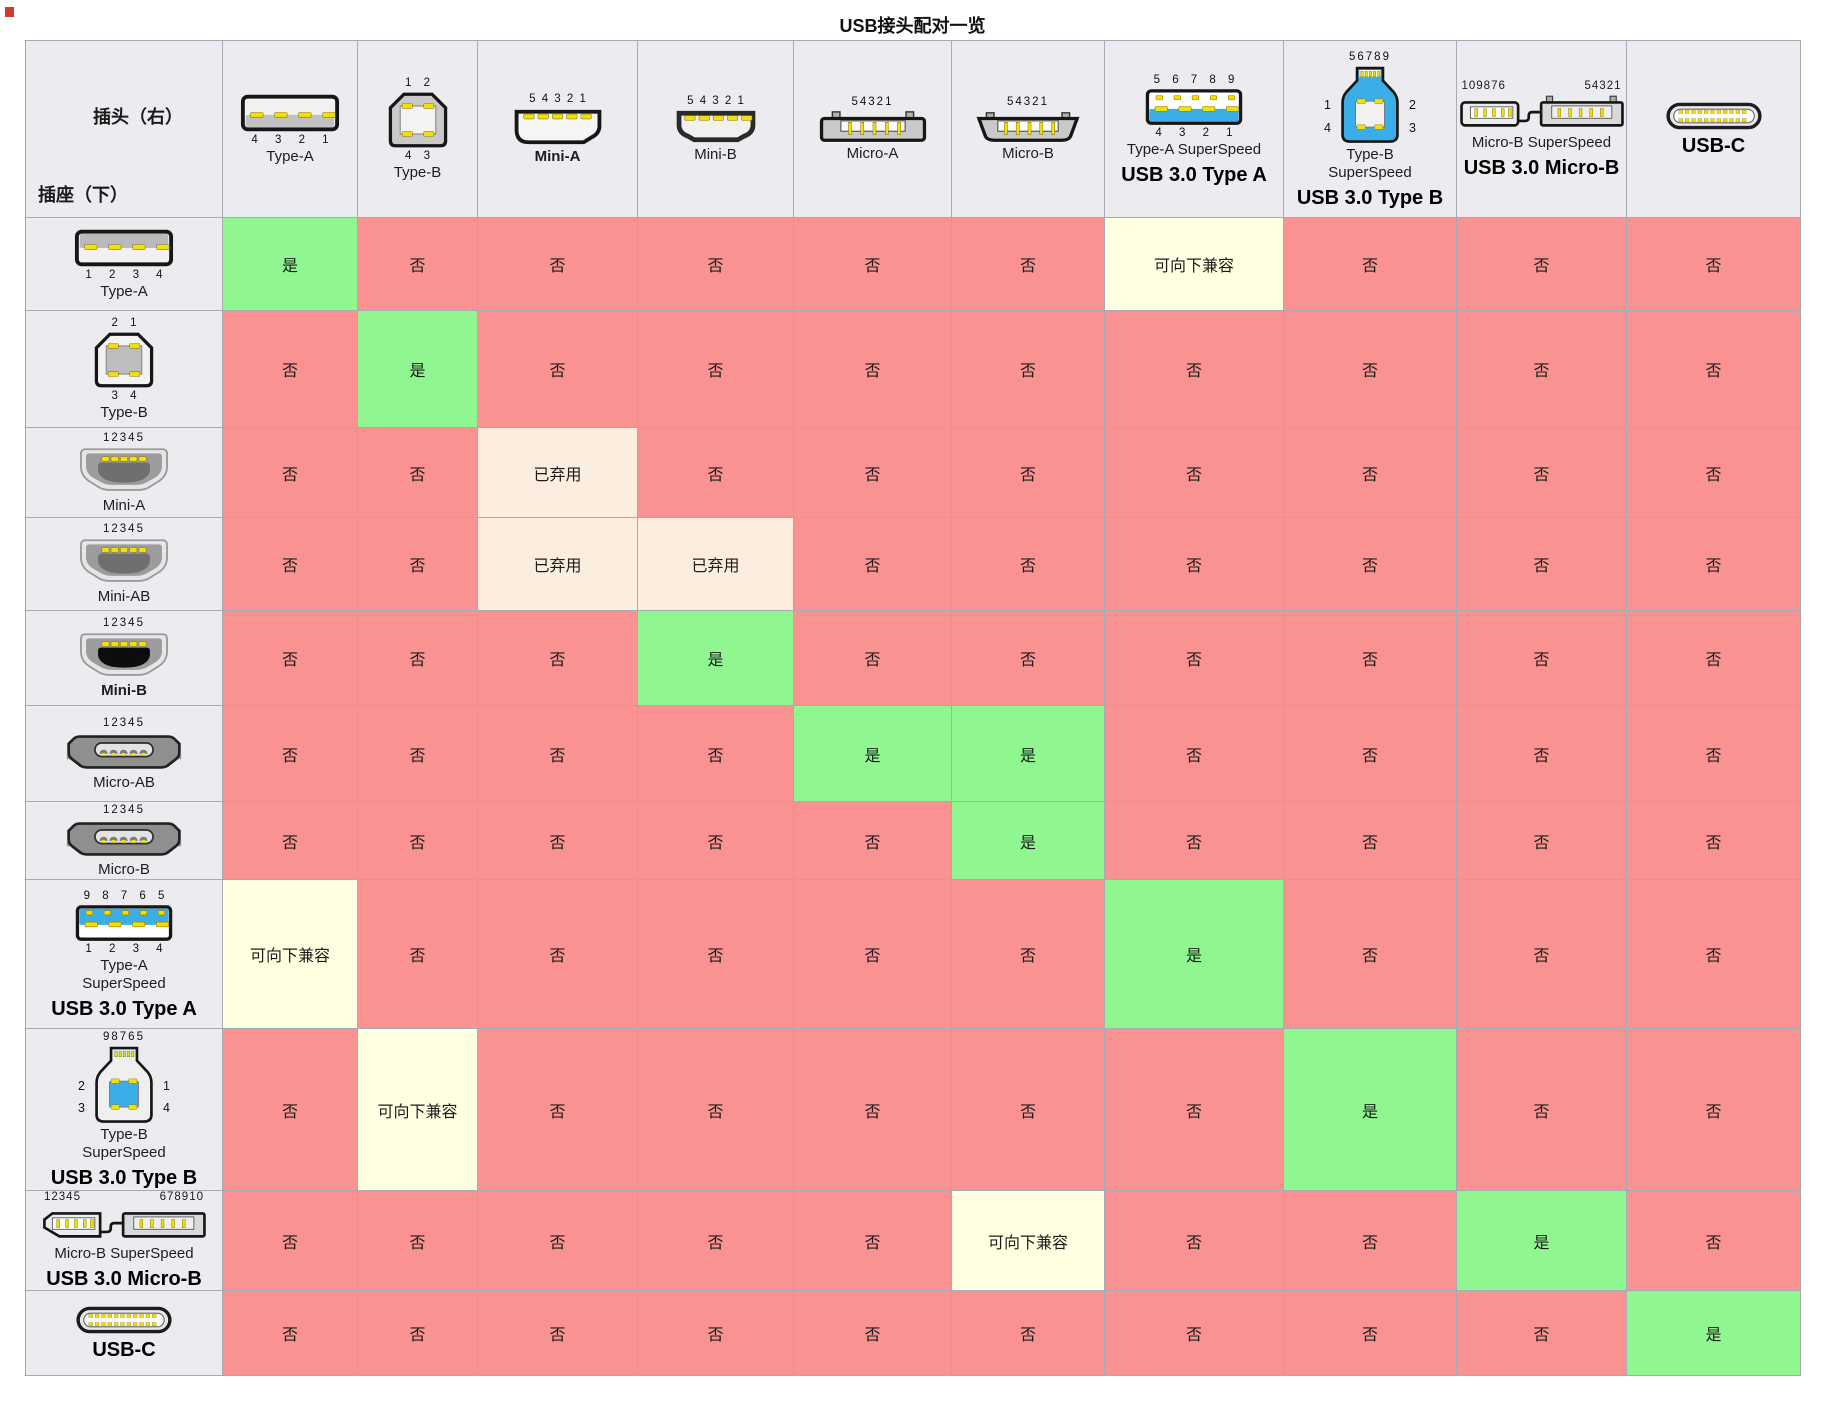 This screenshot has width=1826, height=1406. I want to click on cell-usb3-micro-b-receptacle-usb3-type-b-plug: 否, so click(1370, 1240).